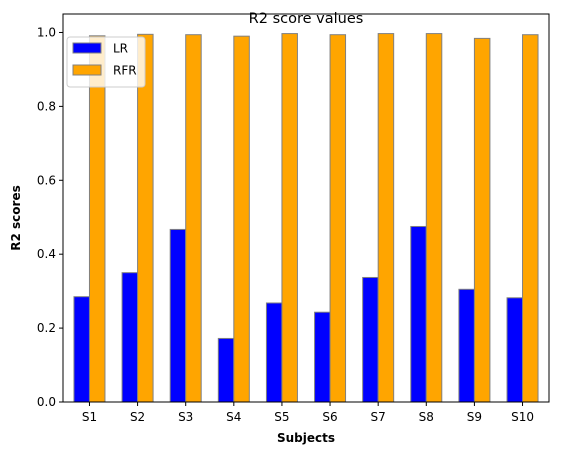  I want to click on x-tick-label: S1, so click(89, 417).